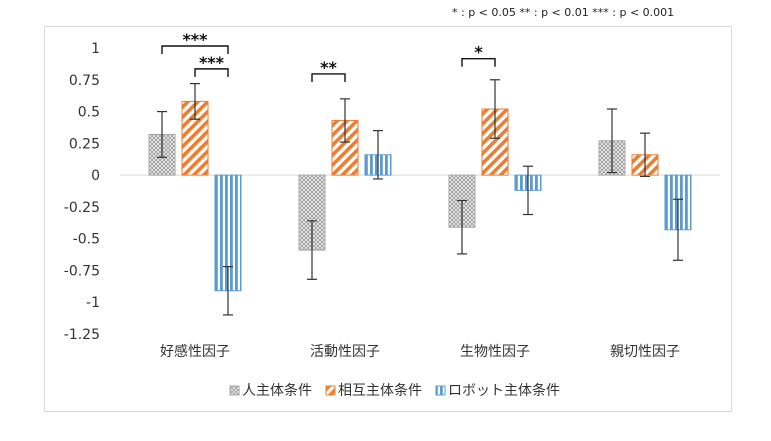  What do you see at coordinates (504, 390) in the screenshot?
I see `legend-label: ロボット主体条件` at bounding box center [504, 390].